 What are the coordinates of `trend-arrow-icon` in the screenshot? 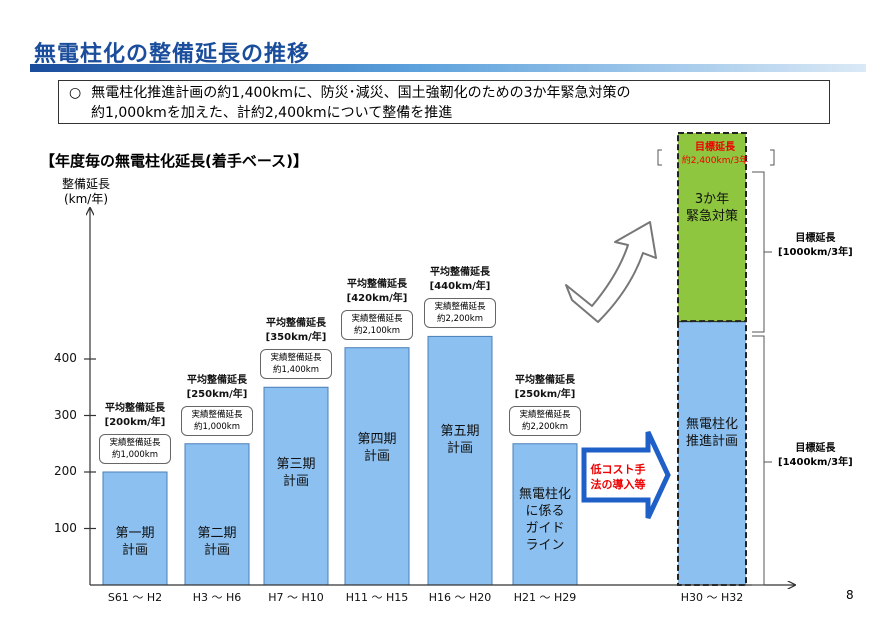 It's located at (611, 272).